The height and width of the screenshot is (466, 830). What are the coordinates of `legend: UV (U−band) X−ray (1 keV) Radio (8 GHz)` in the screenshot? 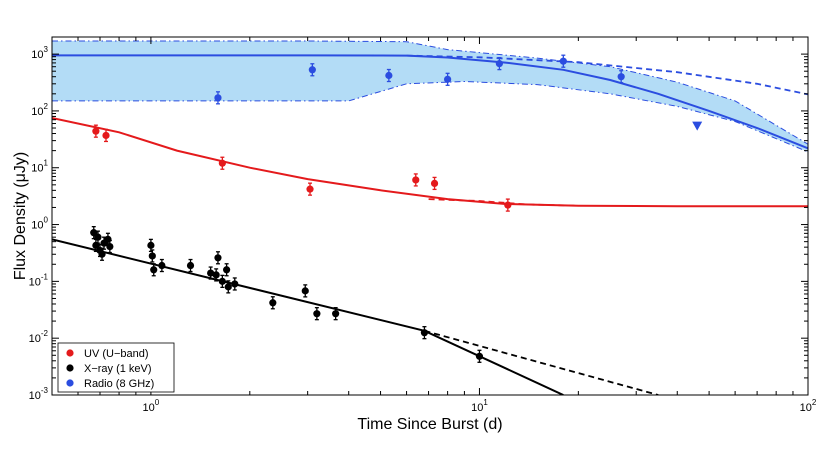 It's located at (116, 367).